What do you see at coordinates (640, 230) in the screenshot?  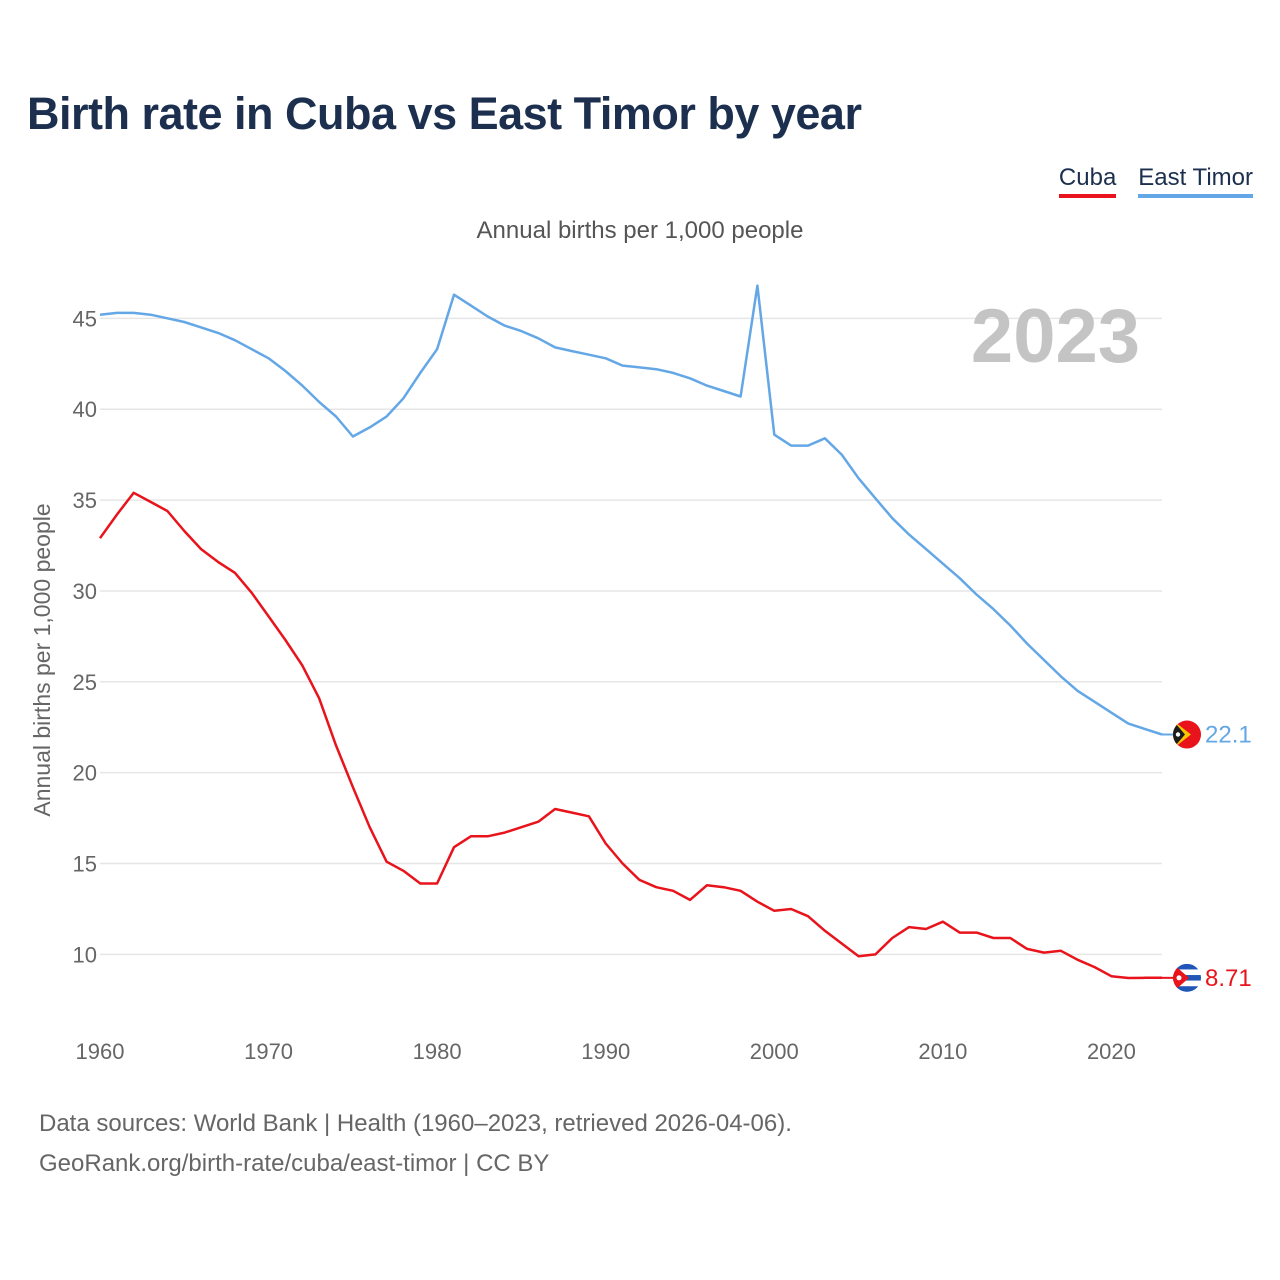 I see `chart-subtitle: Annual births per 1,000 people` at bounding box center [640, 230].